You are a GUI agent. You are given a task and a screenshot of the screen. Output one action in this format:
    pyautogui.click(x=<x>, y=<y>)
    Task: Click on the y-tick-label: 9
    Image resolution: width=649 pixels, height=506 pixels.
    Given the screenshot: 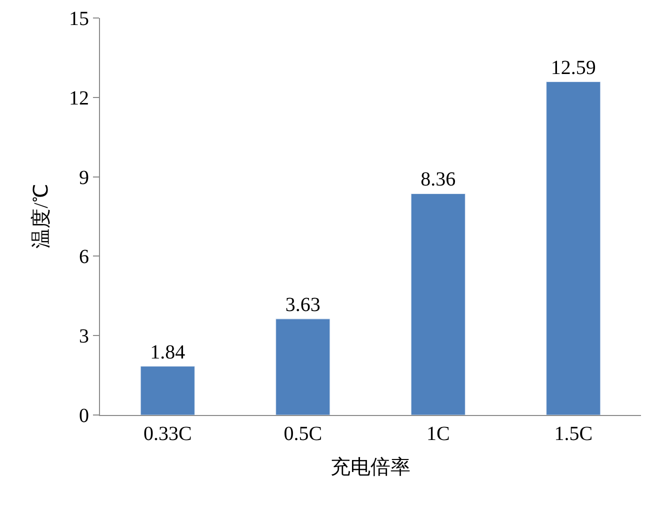 What is the action you would take?
    pyautogui.click(x=84, y=177)
    